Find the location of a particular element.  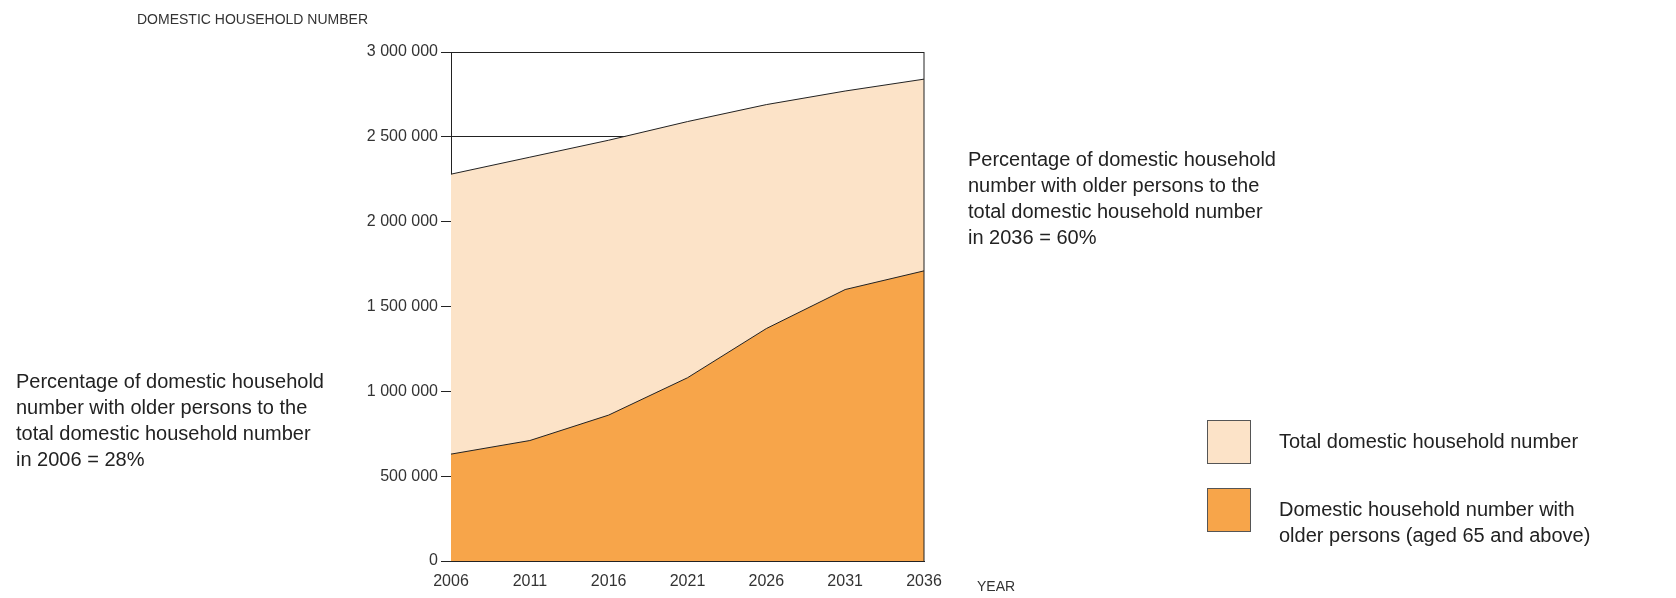

y-tick-label: 2 000 000 is located at coordinates (402, 221).